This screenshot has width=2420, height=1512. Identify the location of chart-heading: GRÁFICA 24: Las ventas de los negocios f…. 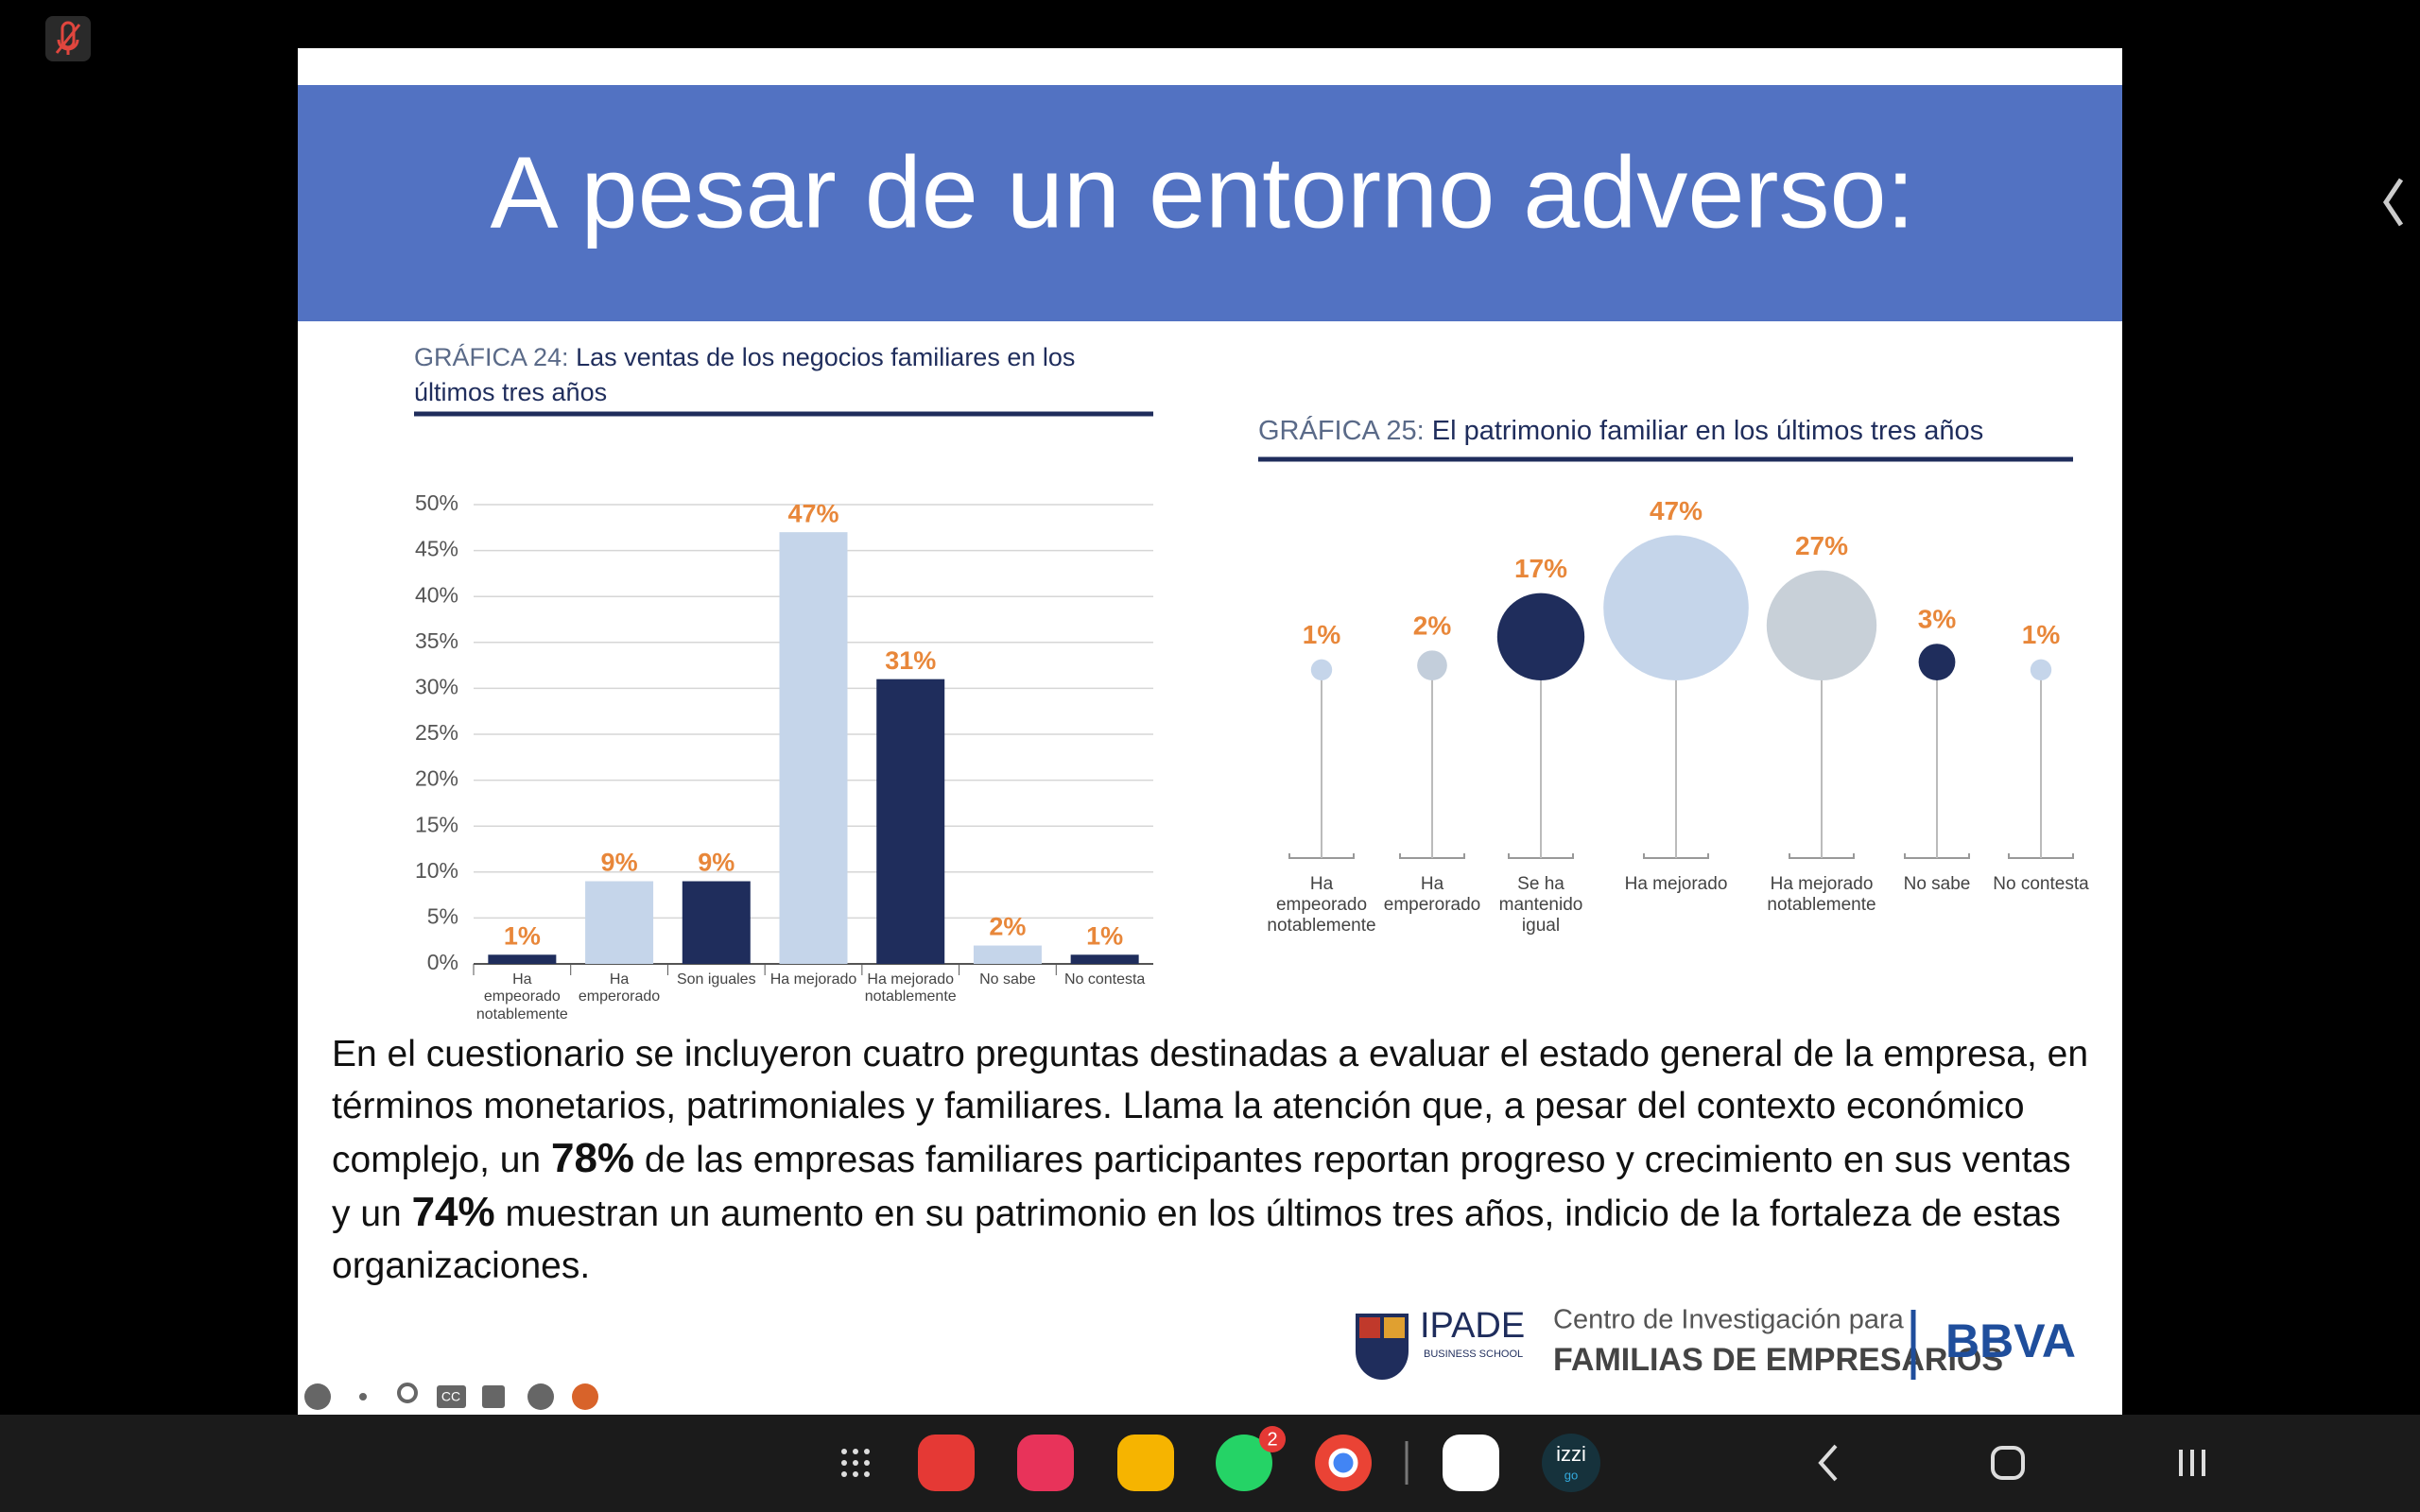
(787, 375).